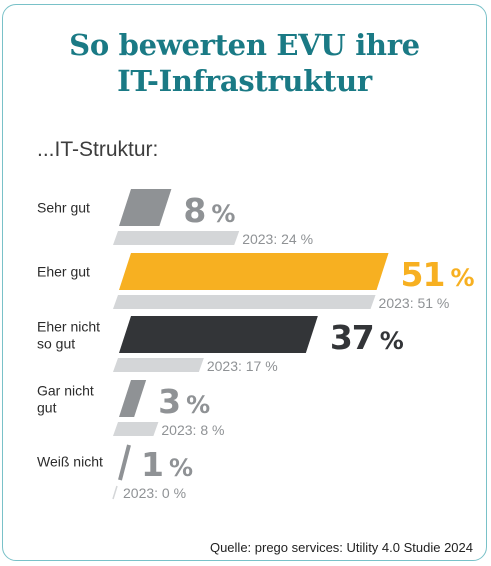  What do you see at coordinates (167, 464) in the screenshot?
I see `value-label-2024: 1%` at bounding box center [167, 464].